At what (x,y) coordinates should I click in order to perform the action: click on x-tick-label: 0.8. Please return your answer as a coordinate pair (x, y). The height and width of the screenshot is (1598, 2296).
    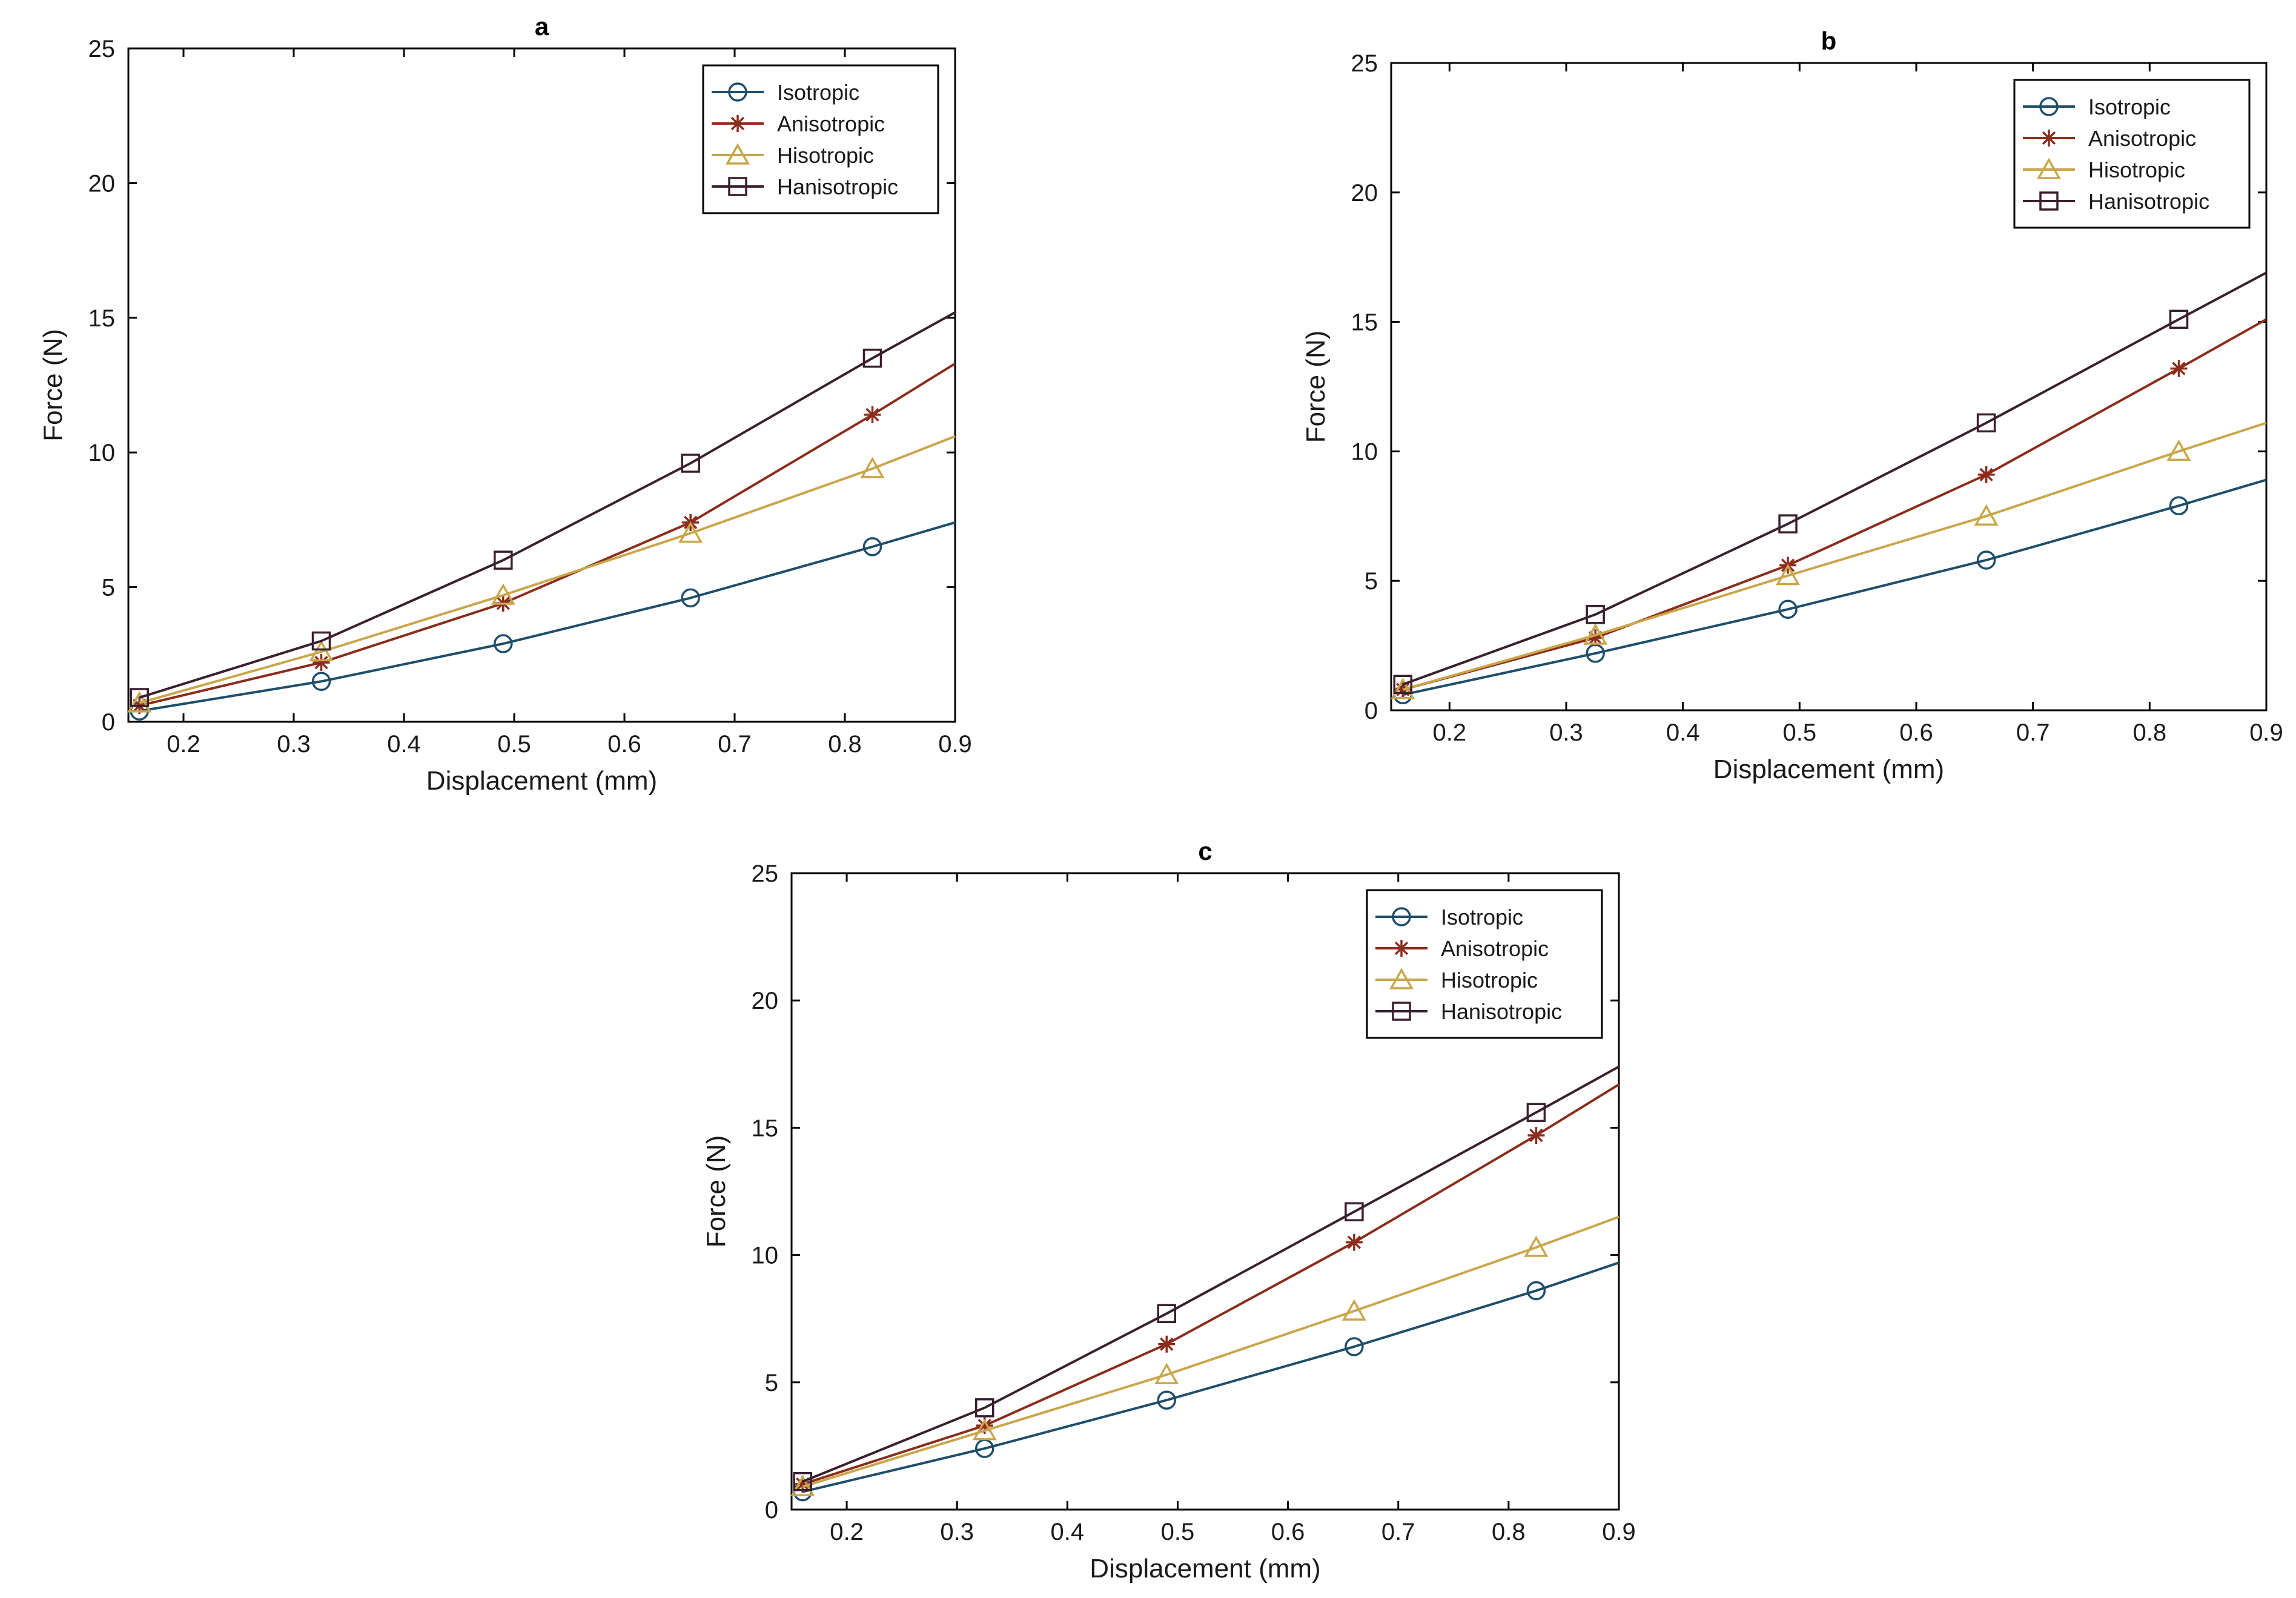
    Looking at the image, I should click on (845, 744).